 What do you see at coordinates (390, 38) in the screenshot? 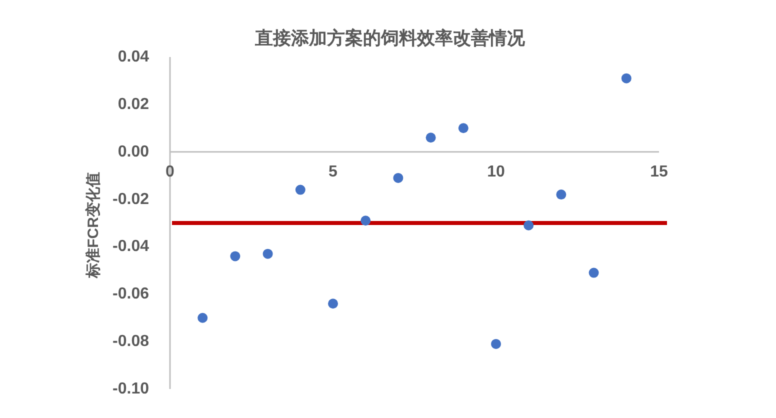
I see `title: 直接添加方案的饲料效率改善情况` at bounding box center [390, 38].